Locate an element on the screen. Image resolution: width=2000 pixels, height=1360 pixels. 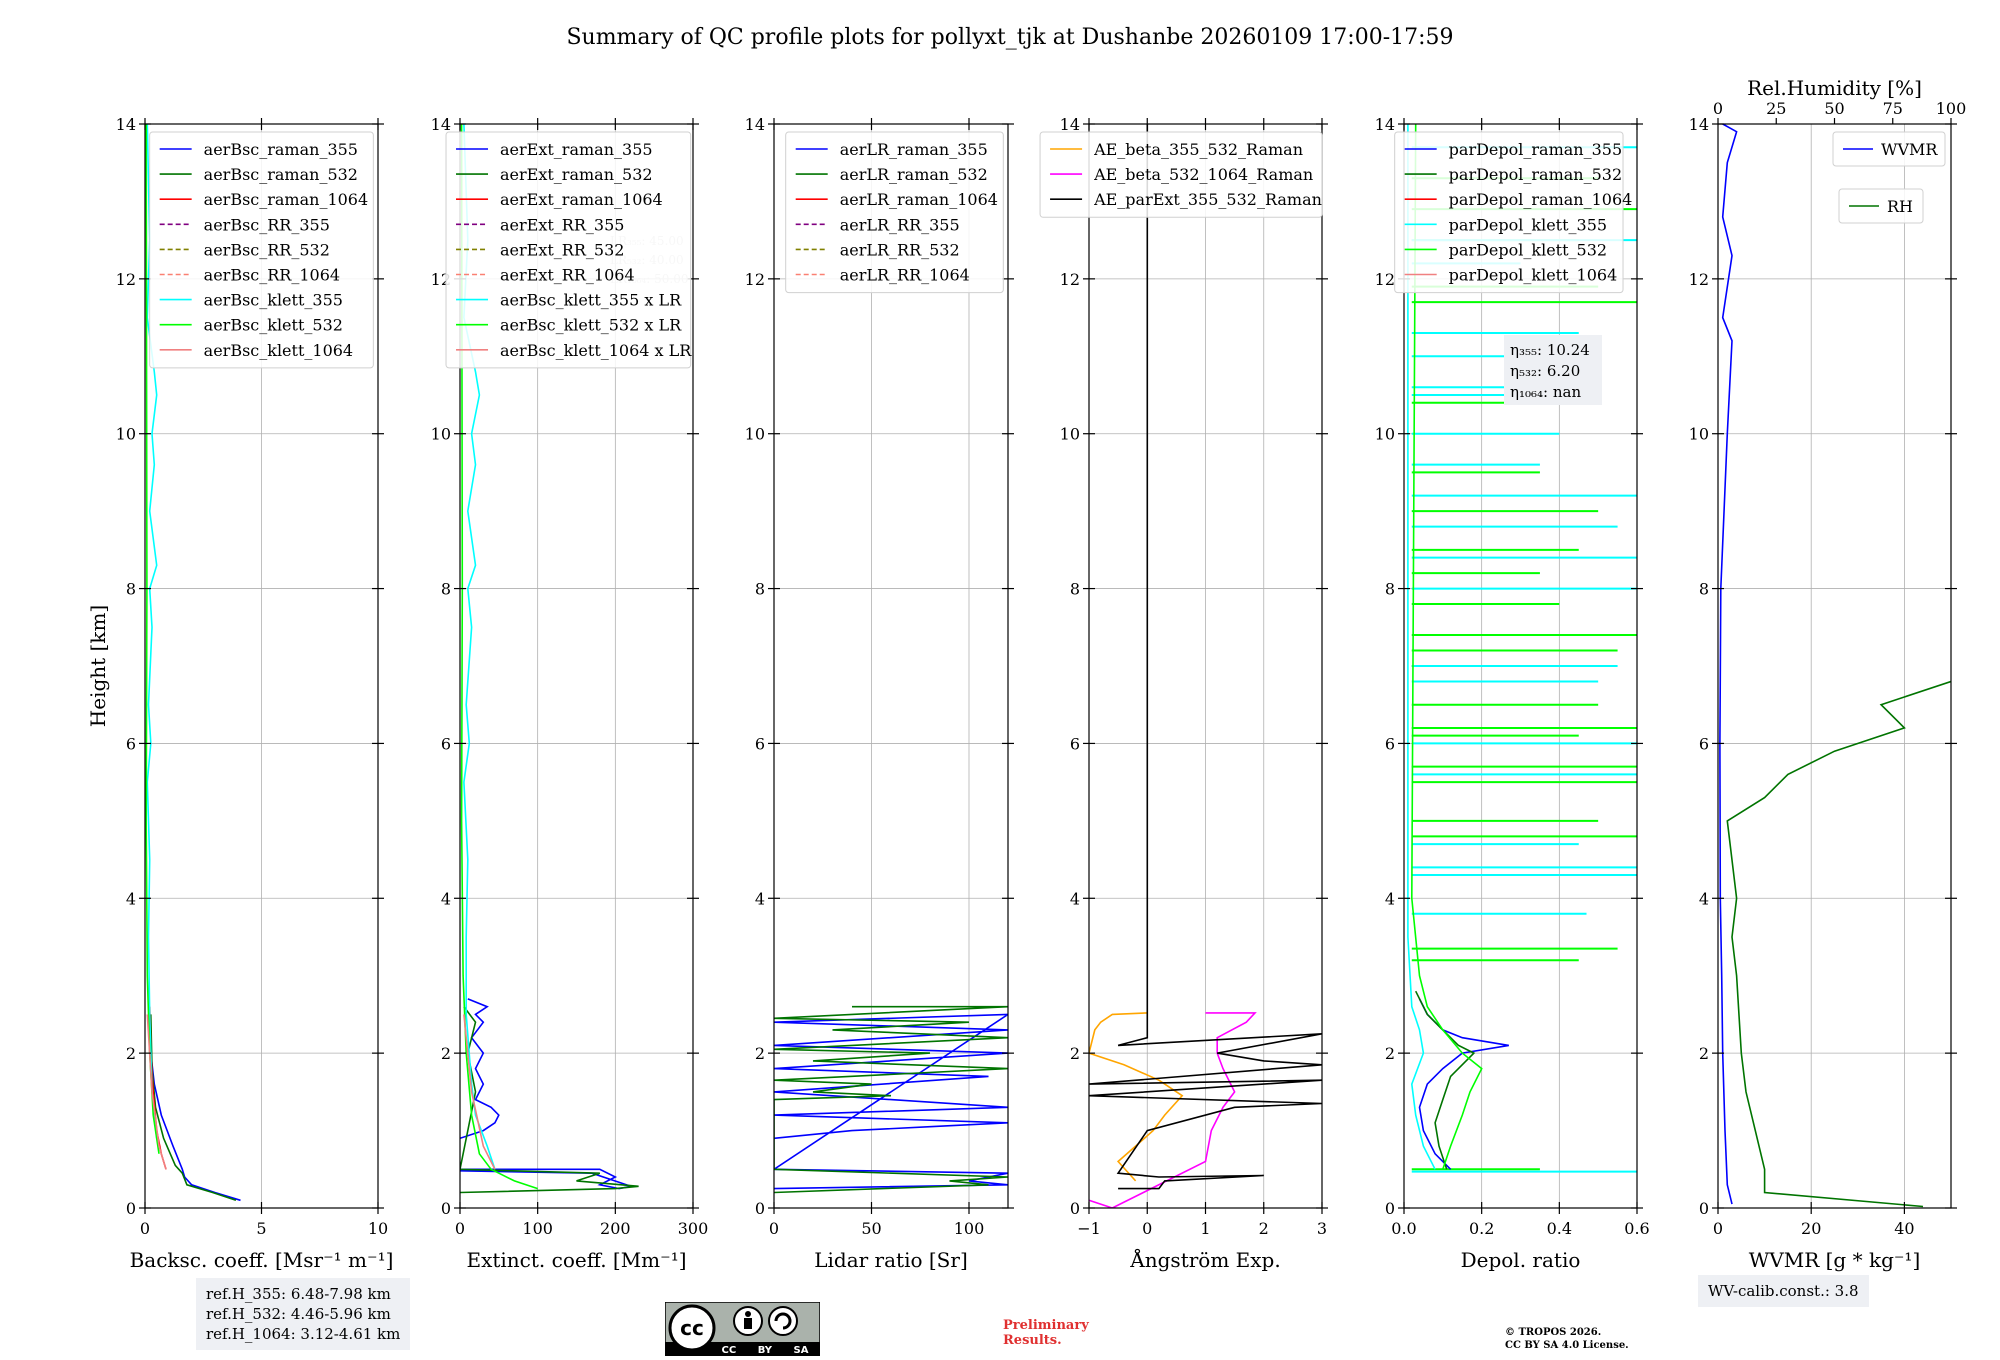
legend-label: RH is located at coordinates (1900, 206).